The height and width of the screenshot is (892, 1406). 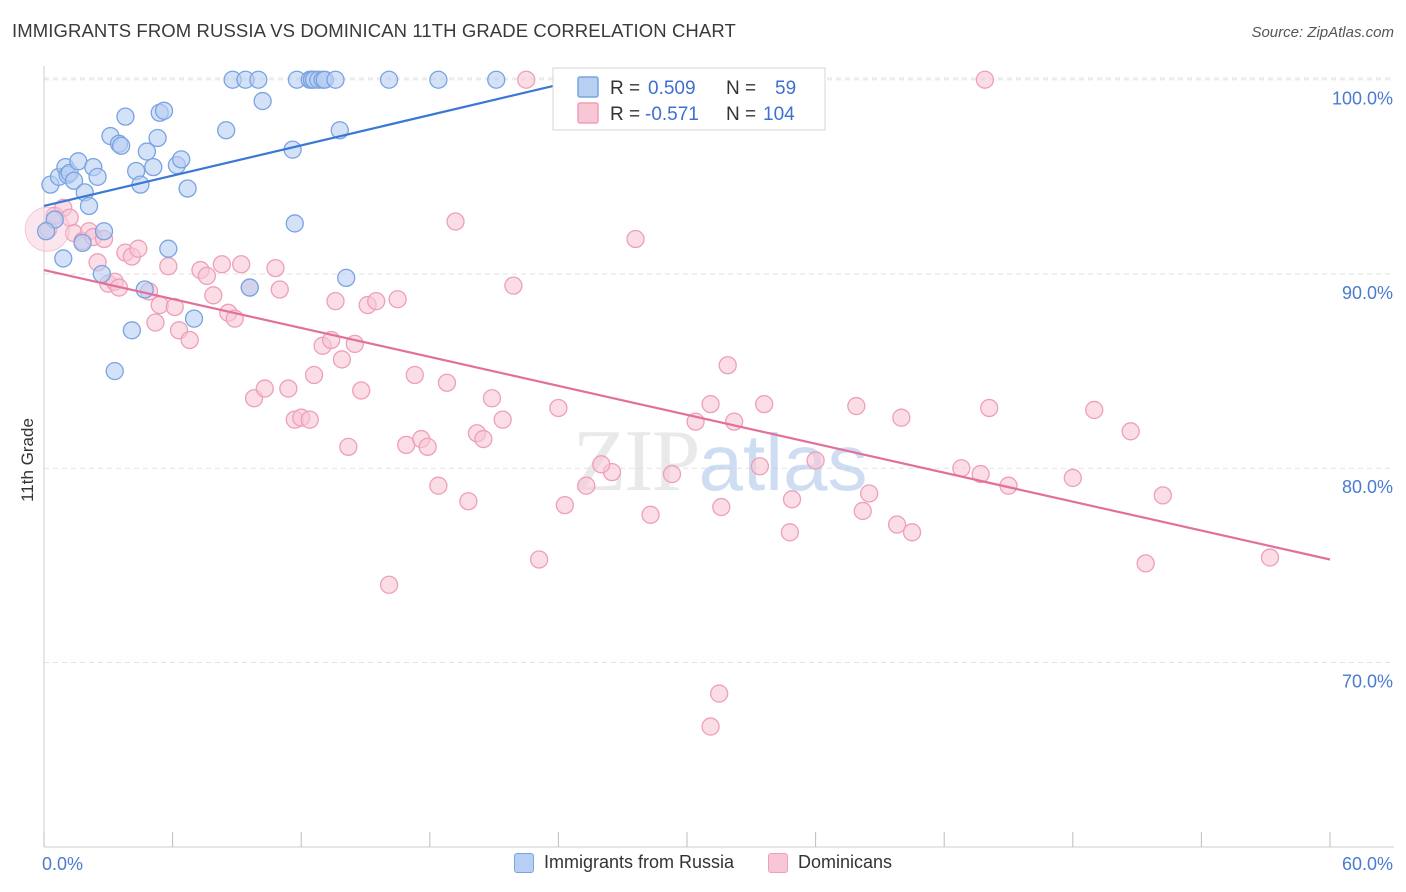 What do you see at coordinates (523, 862) in the screenshot?
I see `legend-swatch-blue` at bounding box center [523, 862].